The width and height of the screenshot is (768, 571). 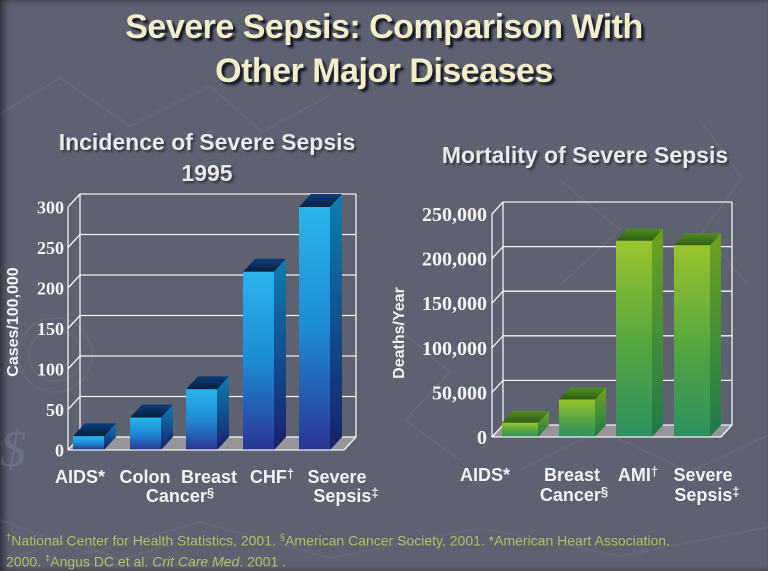 I want to click on texture-circle, so click(x=55, y=355).